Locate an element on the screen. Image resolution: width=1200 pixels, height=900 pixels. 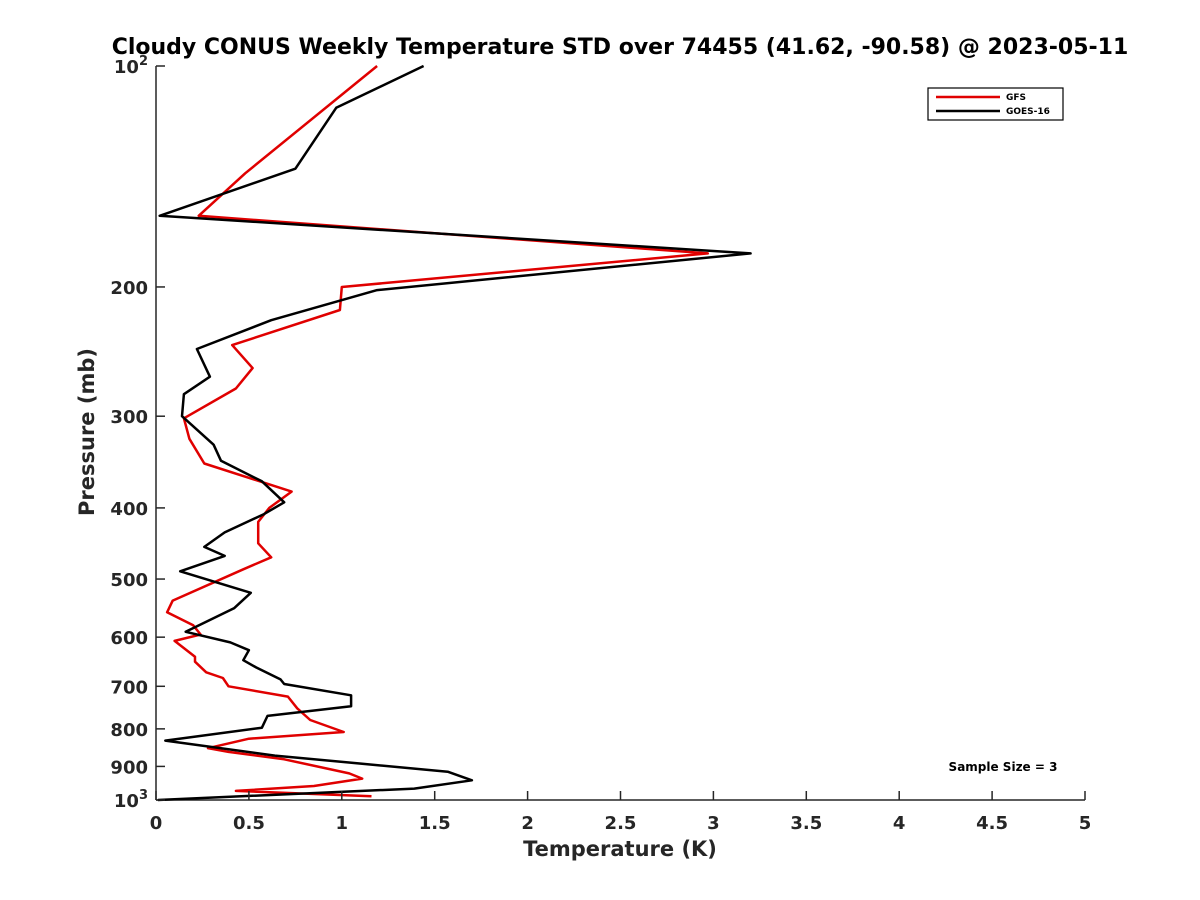
sample-size-annotation: Sample Size = 3 is located at coordinates (1003, 767).